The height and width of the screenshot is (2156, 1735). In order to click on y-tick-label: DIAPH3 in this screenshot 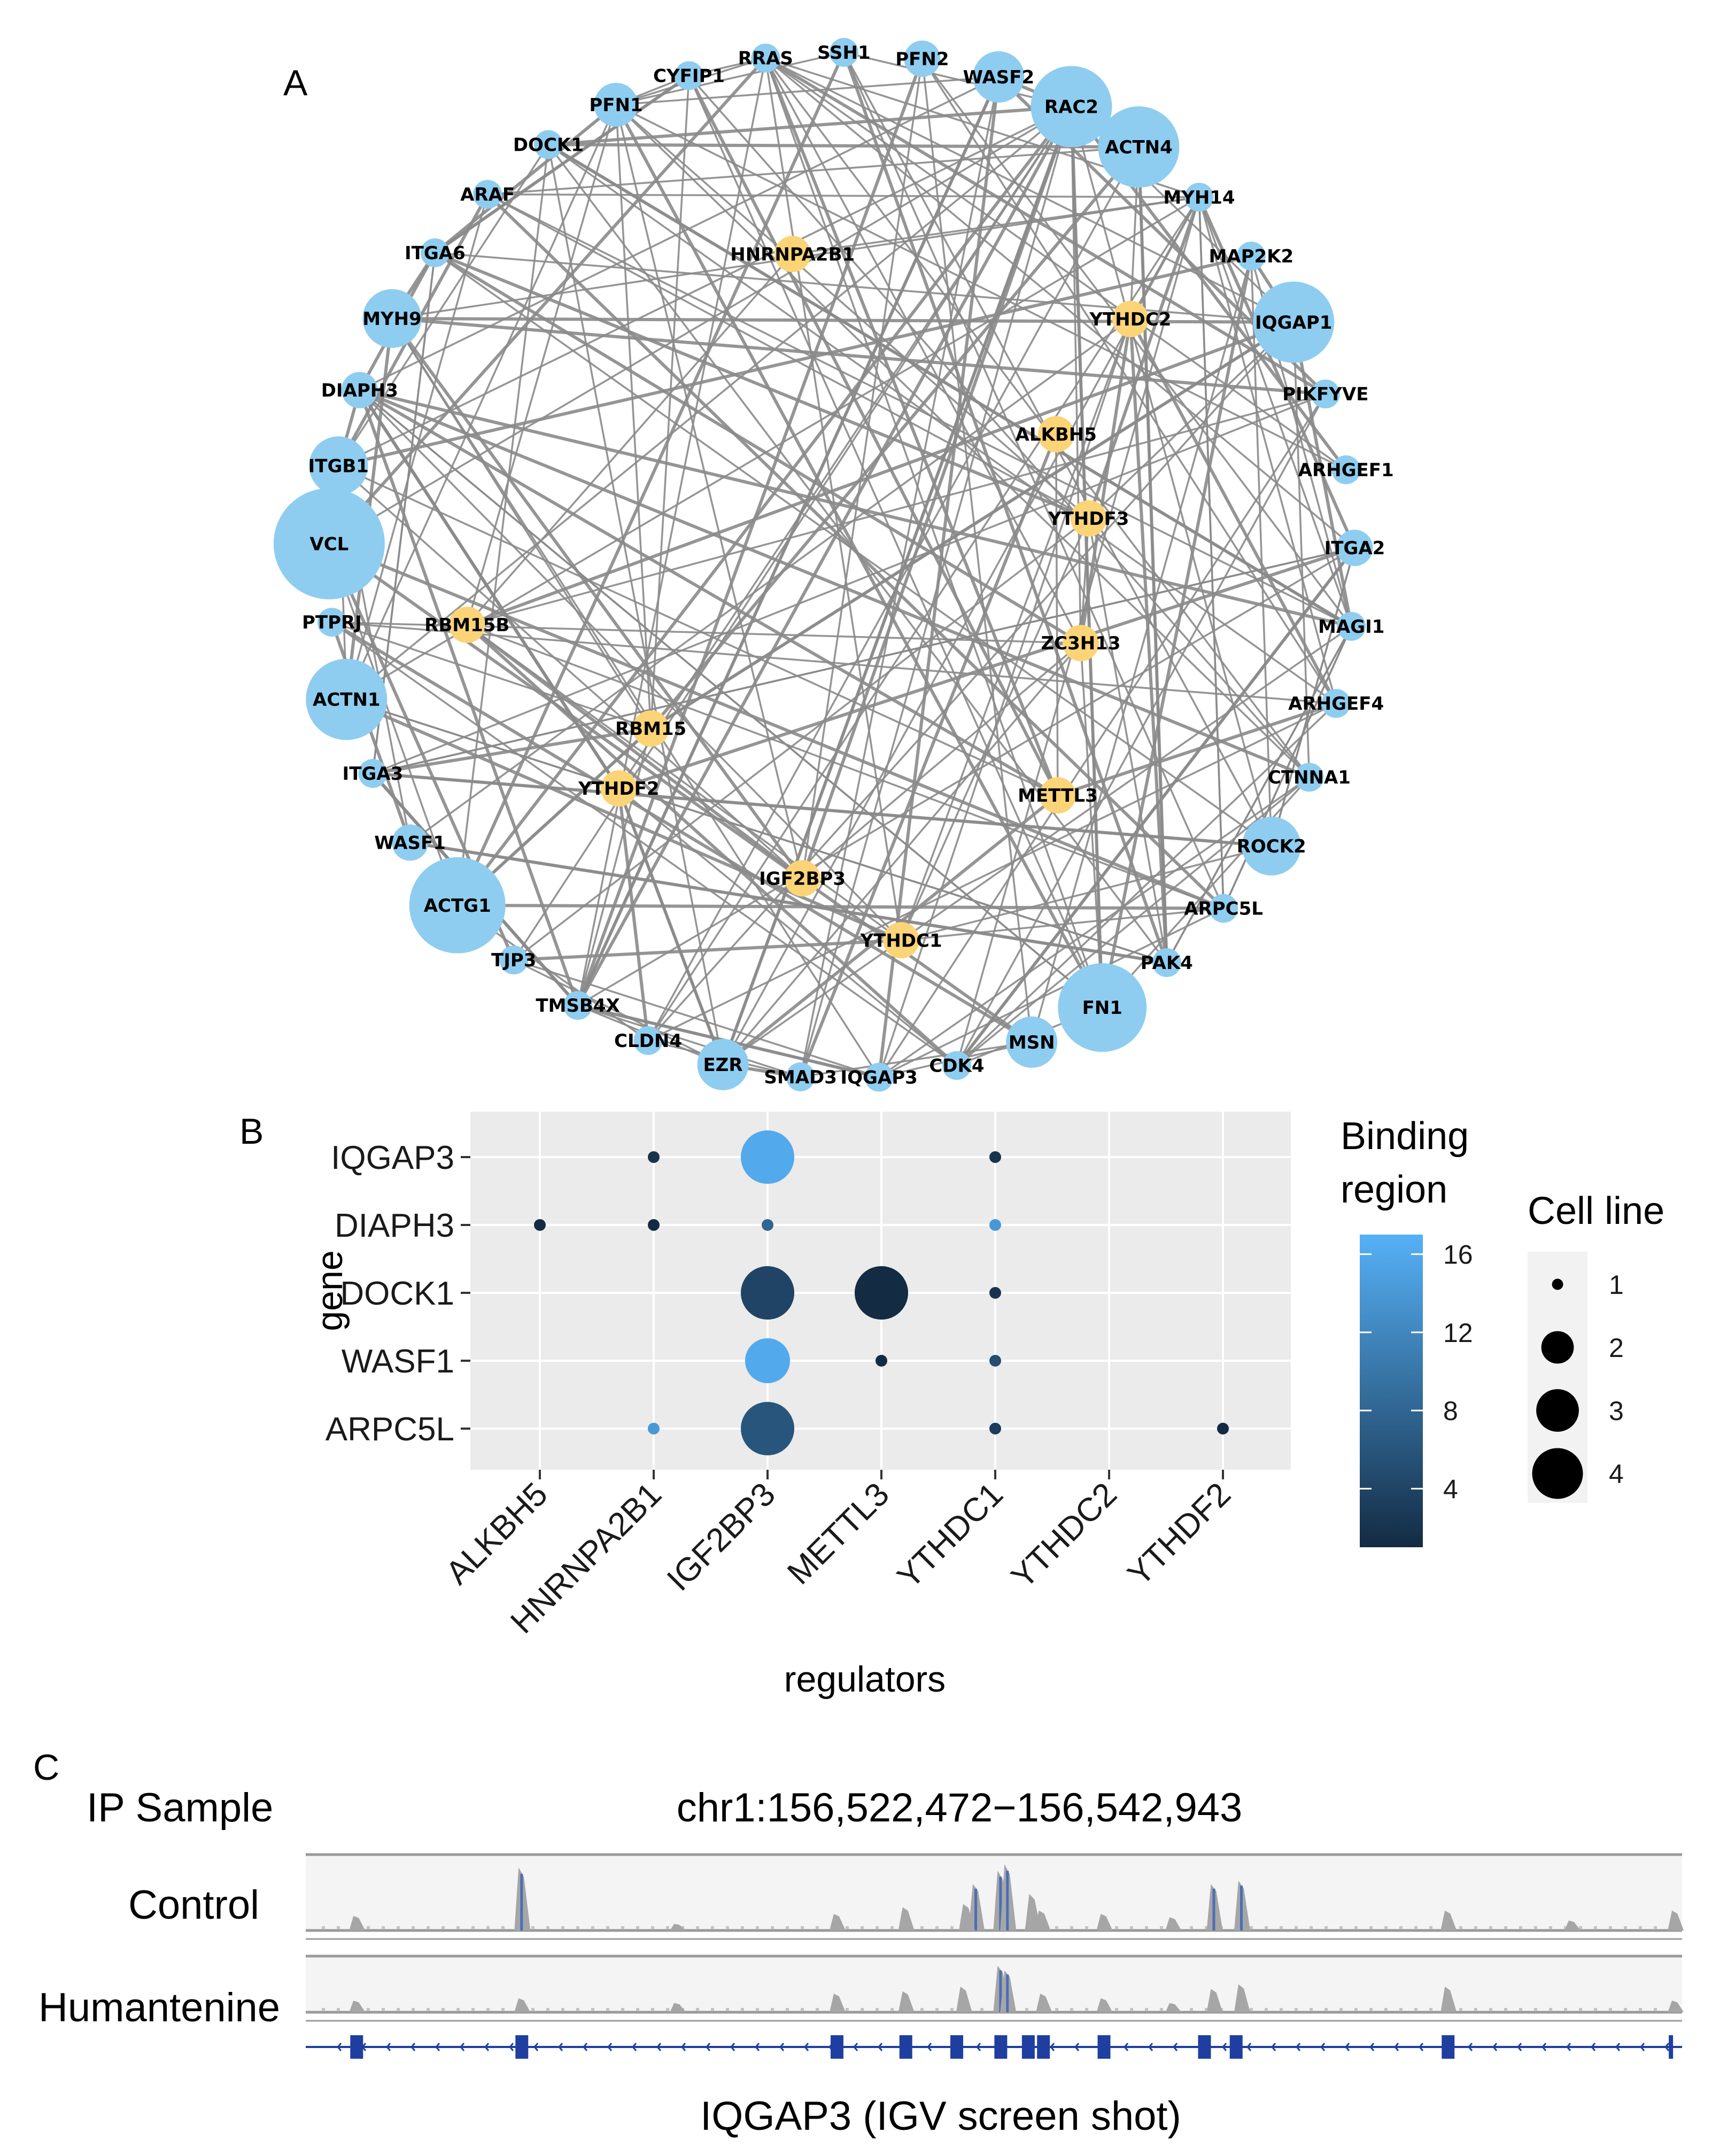, I will do `click(394, 1225)`.